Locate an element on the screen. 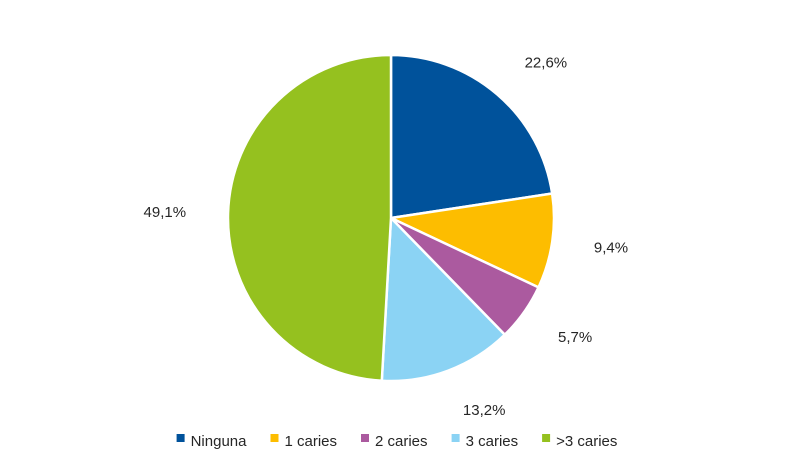 This screenshot has height=474, width=794. legend-swatch-3-caries is located at coordinates (455, 438).